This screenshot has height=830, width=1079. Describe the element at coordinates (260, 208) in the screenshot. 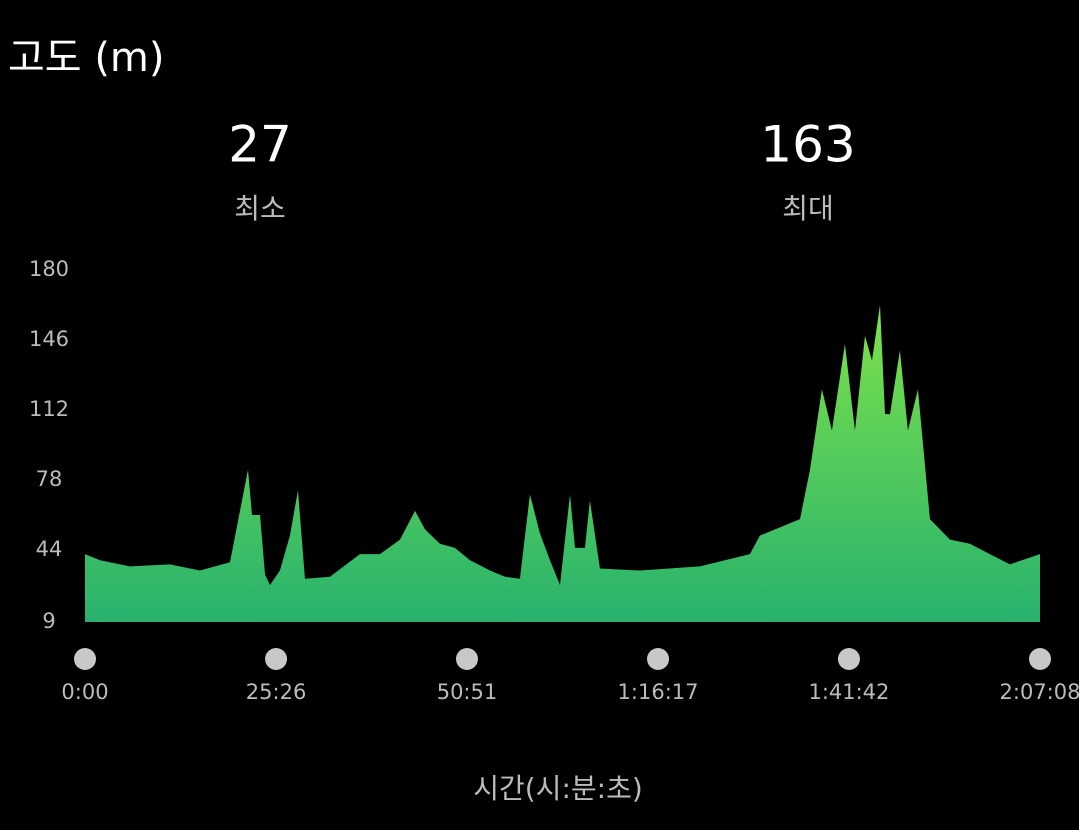

I see `stat-label: 최소` at that location.